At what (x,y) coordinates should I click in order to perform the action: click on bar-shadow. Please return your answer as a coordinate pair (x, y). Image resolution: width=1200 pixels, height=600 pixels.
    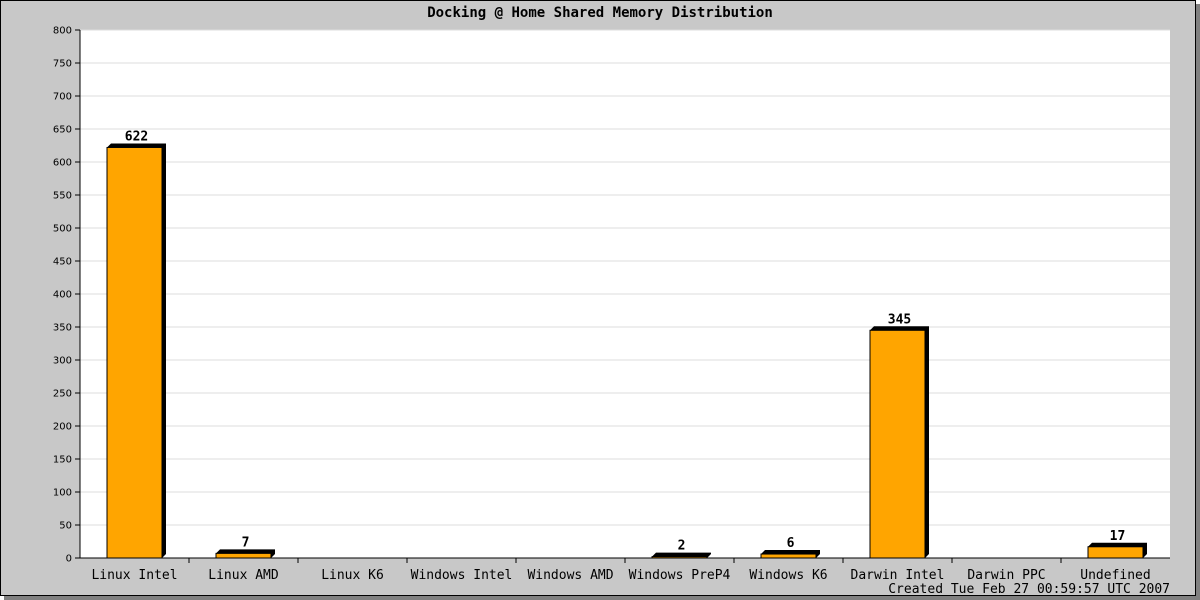
    Looking at the image, I should click on (245, 553).